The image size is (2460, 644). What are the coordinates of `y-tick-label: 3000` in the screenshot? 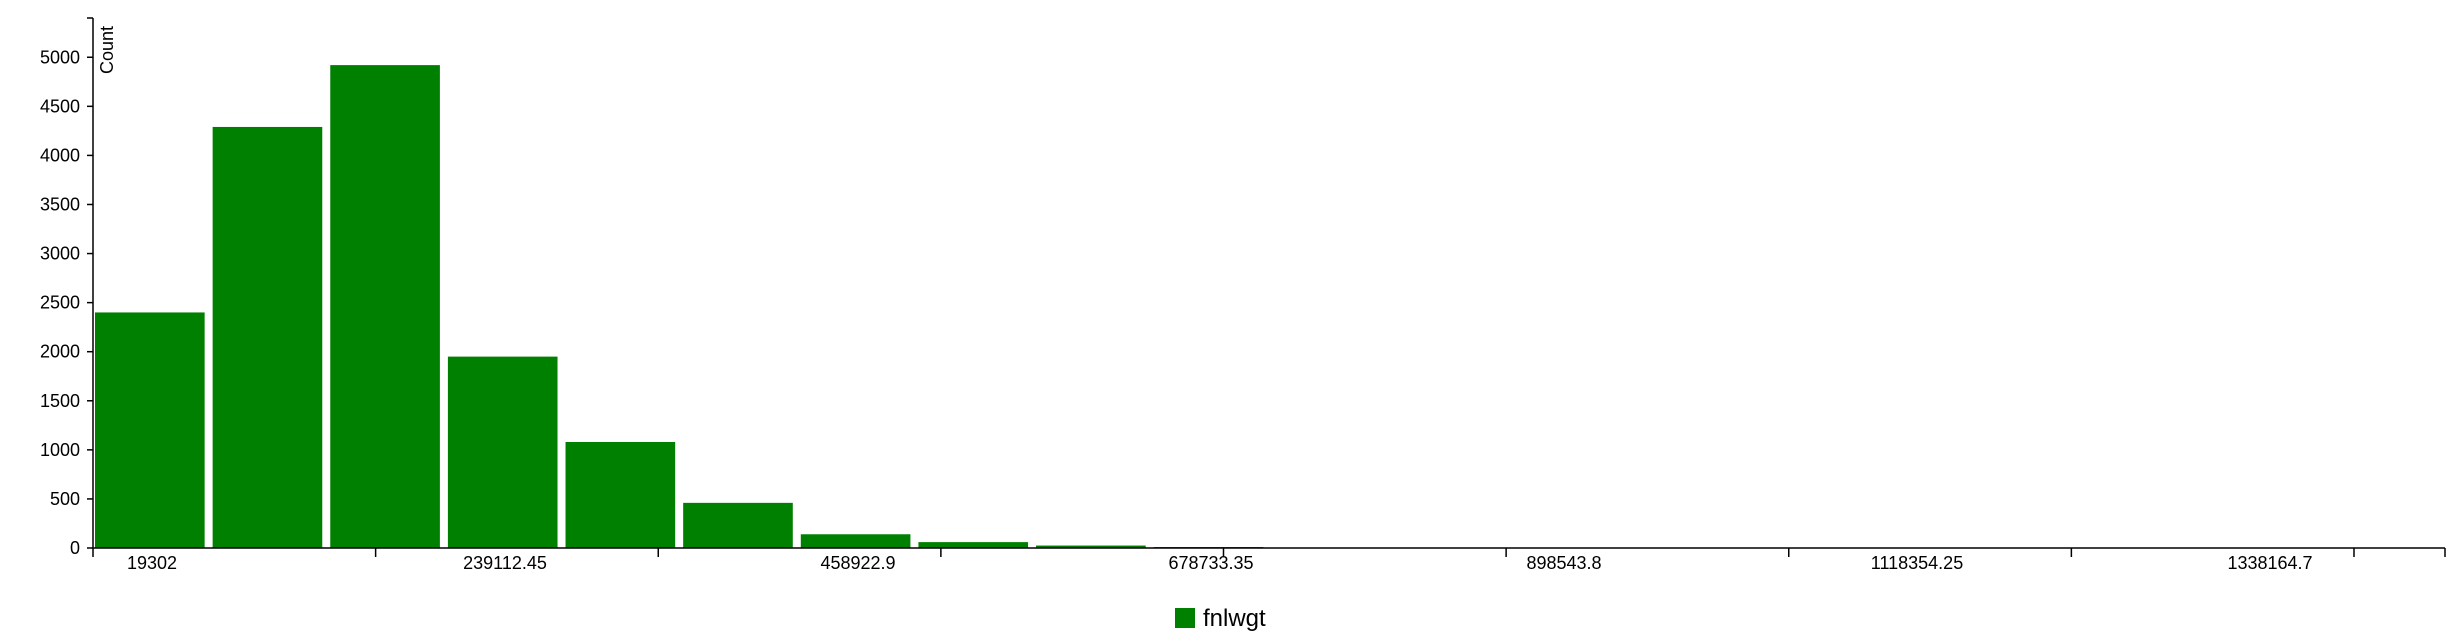 It's located at (60, 254).